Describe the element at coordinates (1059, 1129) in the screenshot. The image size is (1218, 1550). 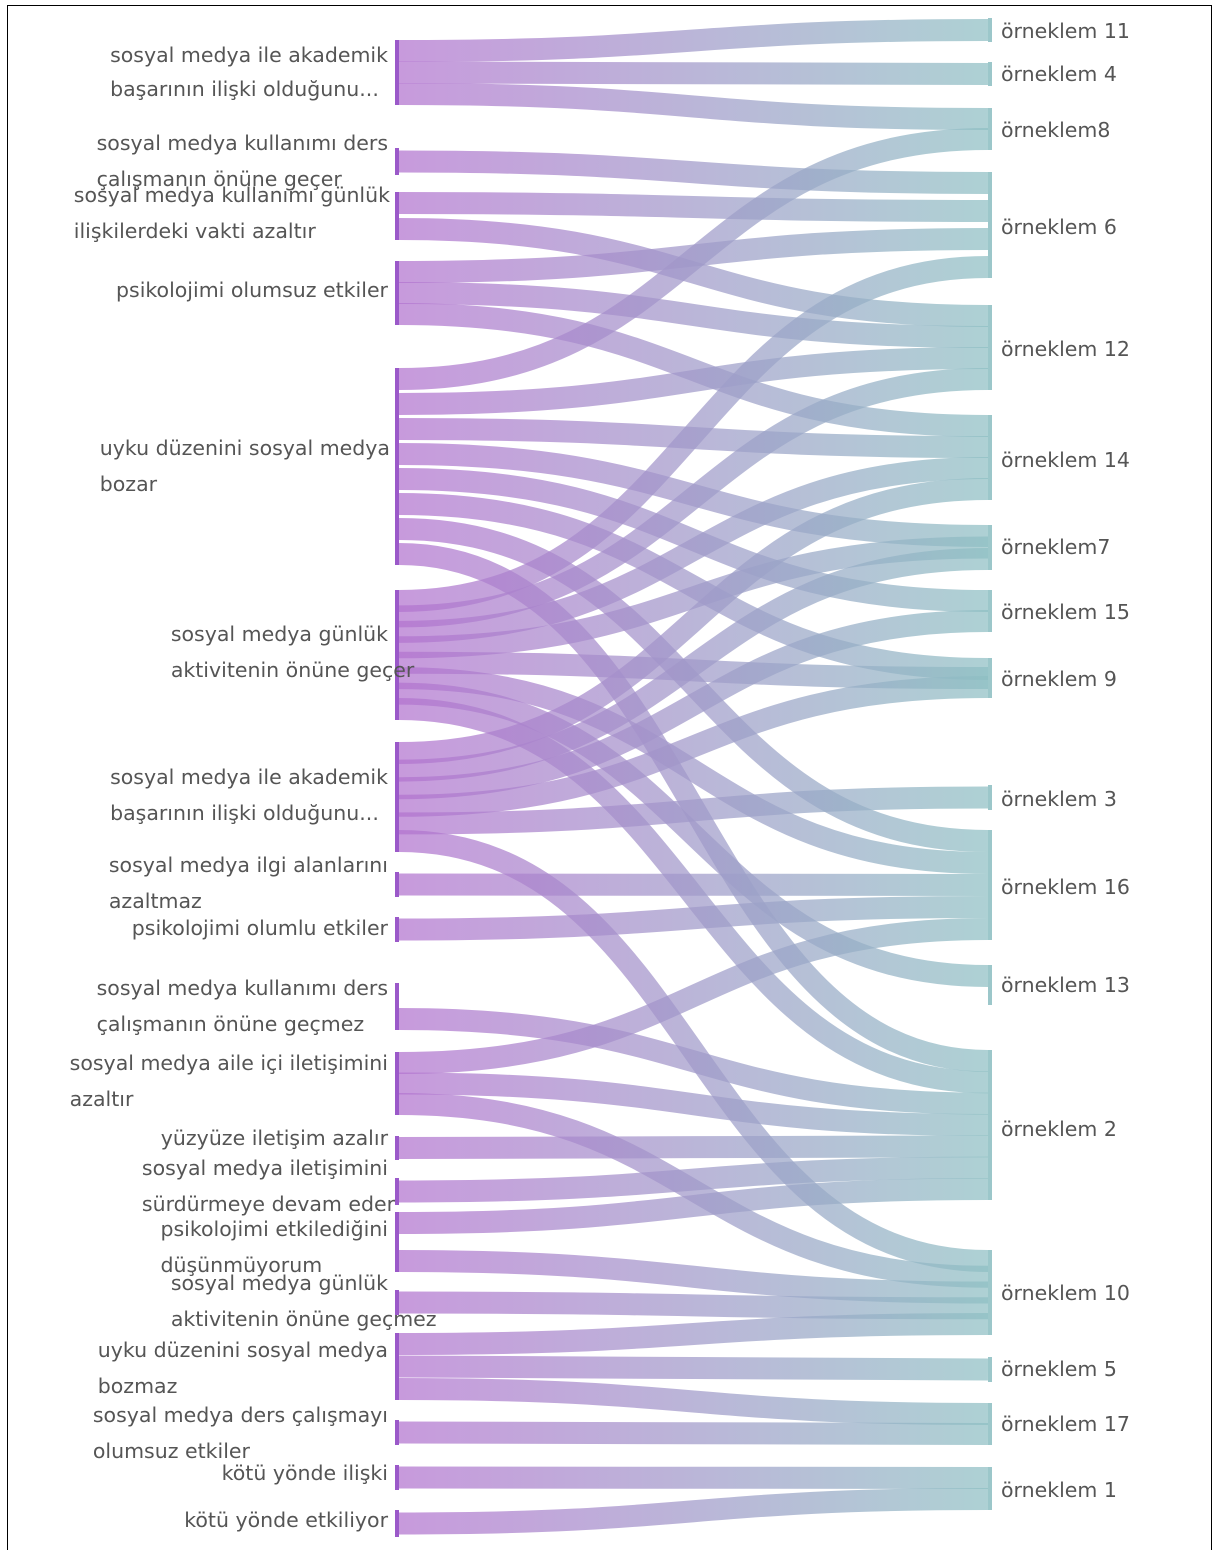
I see `target-label-t2: örneklem 2` at that location.